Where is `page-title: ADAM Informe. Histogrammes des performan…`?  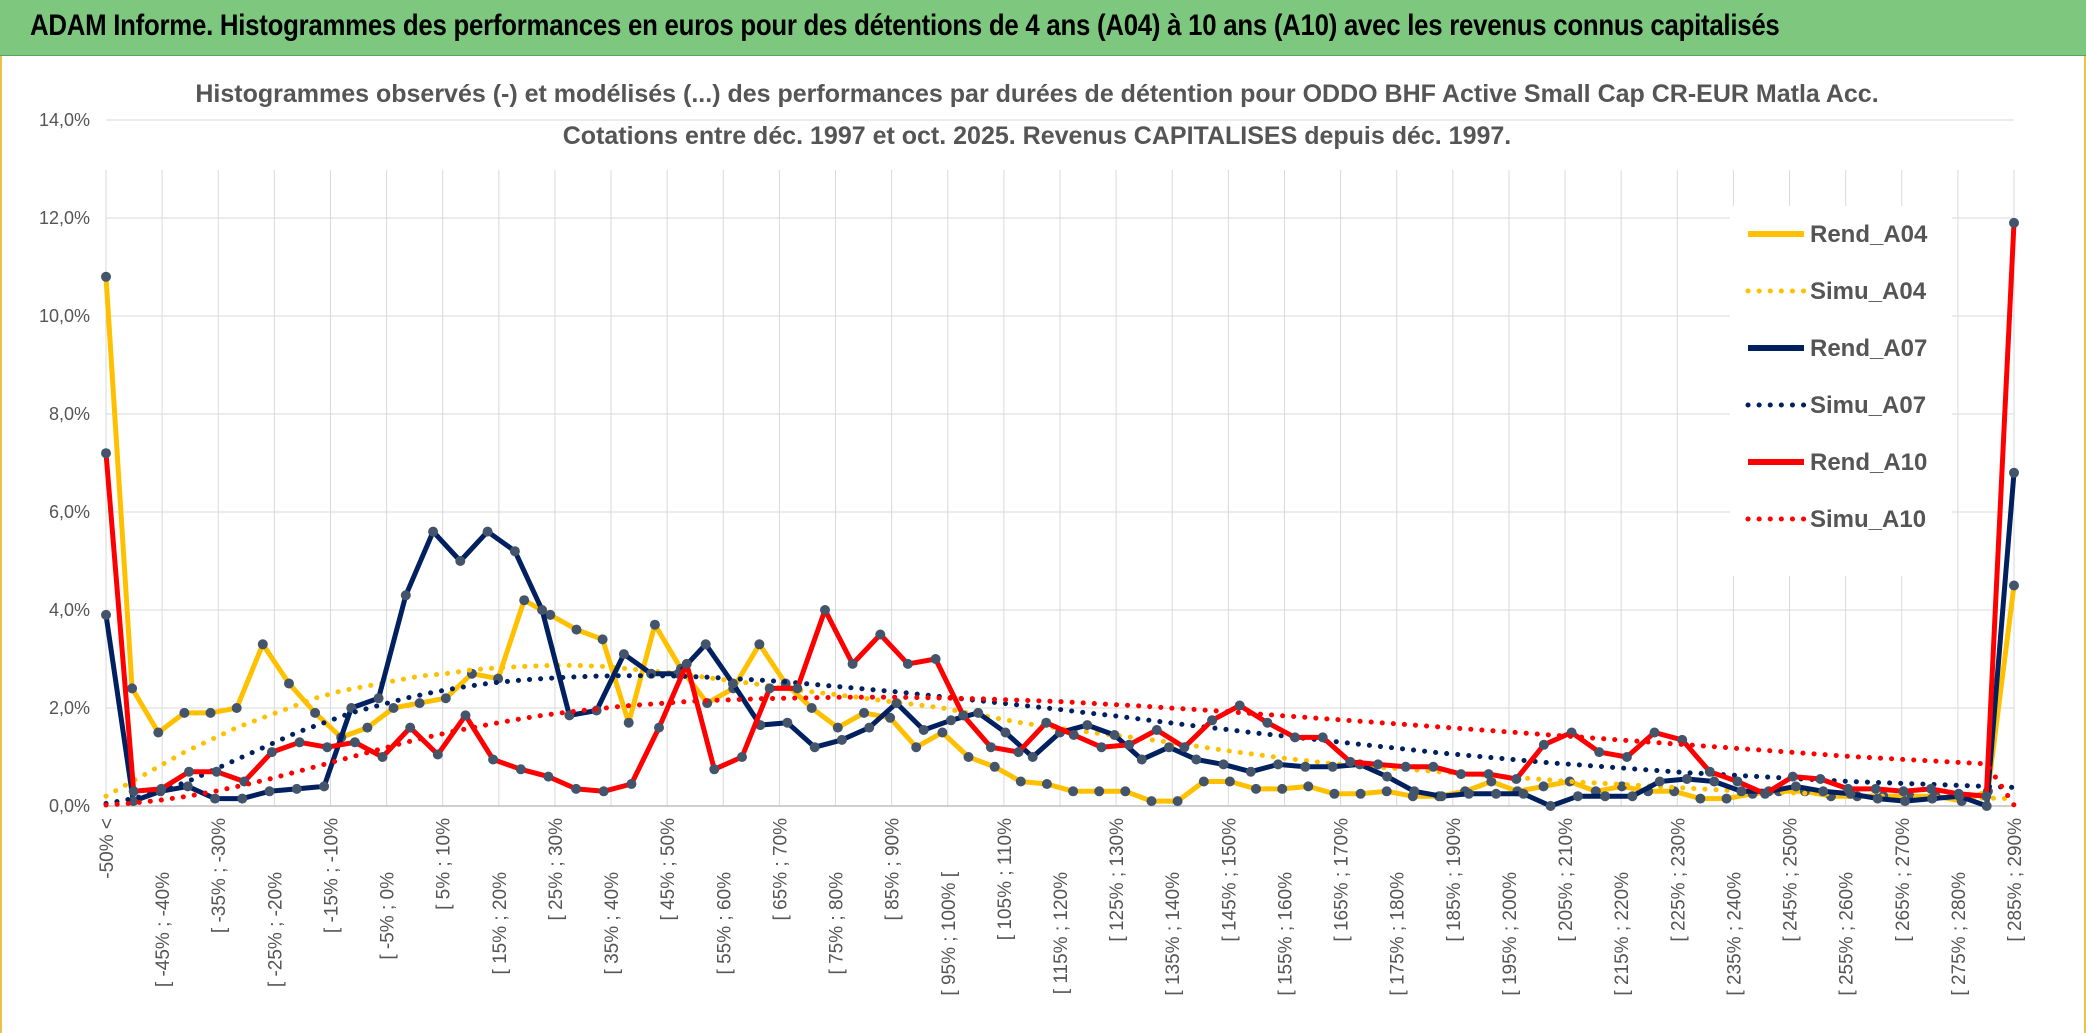
page-title: ADAM Informe. Histogrammes des performan… is located at coordinates (905, 25).